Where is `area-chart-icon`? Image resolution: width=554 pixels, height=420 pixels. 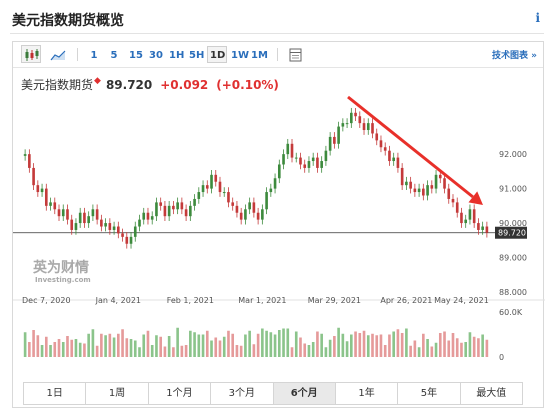
area-chart-icon is located at coordinates (57, 54).